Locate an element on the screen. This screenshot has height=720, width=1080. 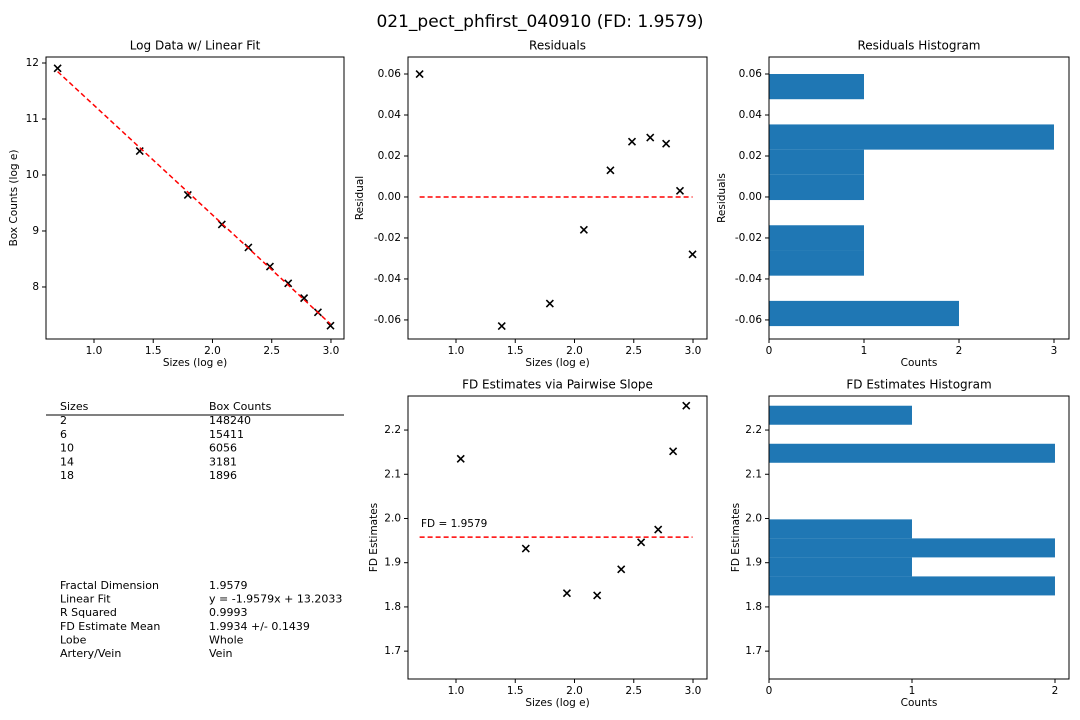
y-tick-label: 0.06 is located at coordinates (751, 74).